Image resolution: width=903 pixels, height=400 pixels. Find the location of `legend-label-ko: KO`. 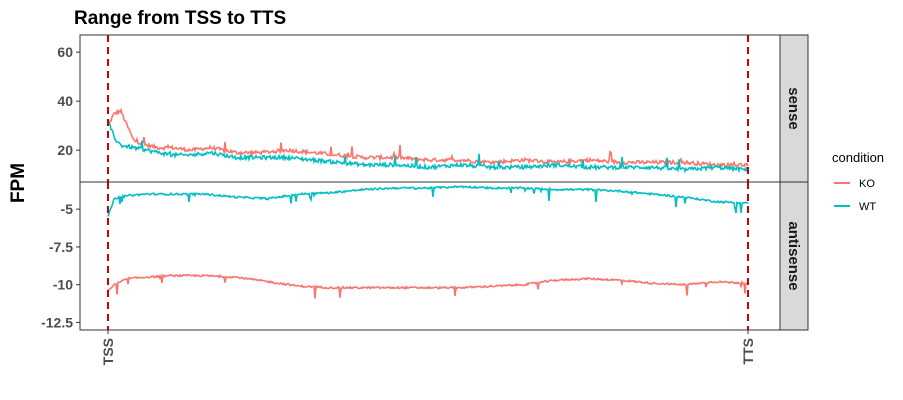

legend-label-ko: KO is located at coordinates (867, 184).